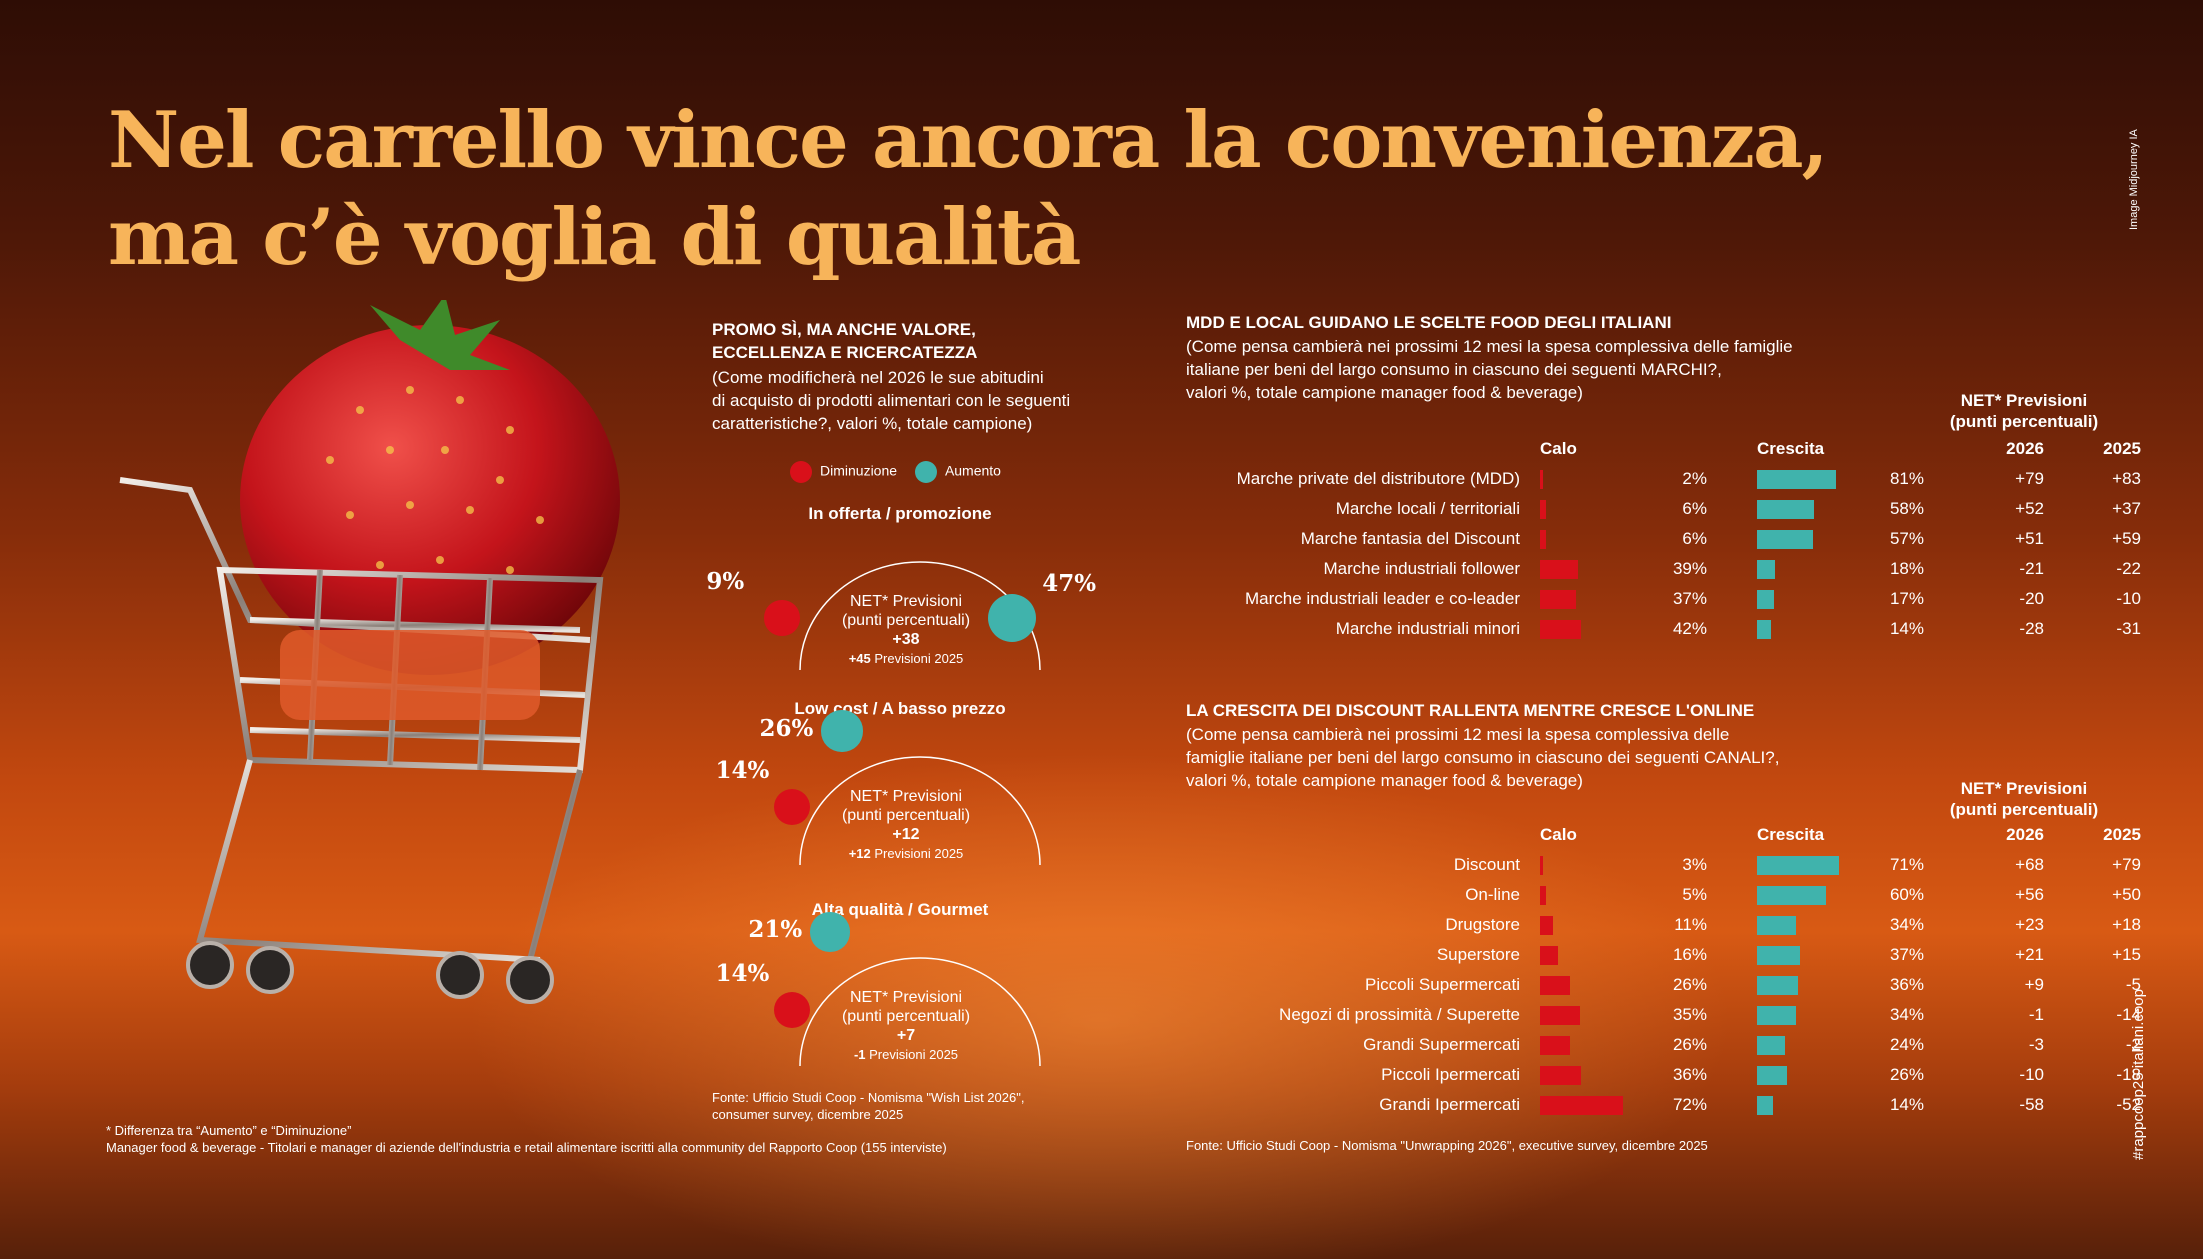 The height and width of the screenshot is (1259, 2203). I want to click on calo-value: 72%, so click(1689, 1104).